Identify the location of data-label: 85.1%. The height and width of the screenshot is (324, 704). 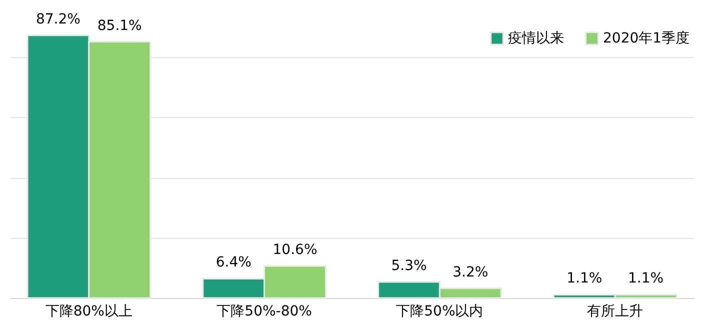
(119, 26).